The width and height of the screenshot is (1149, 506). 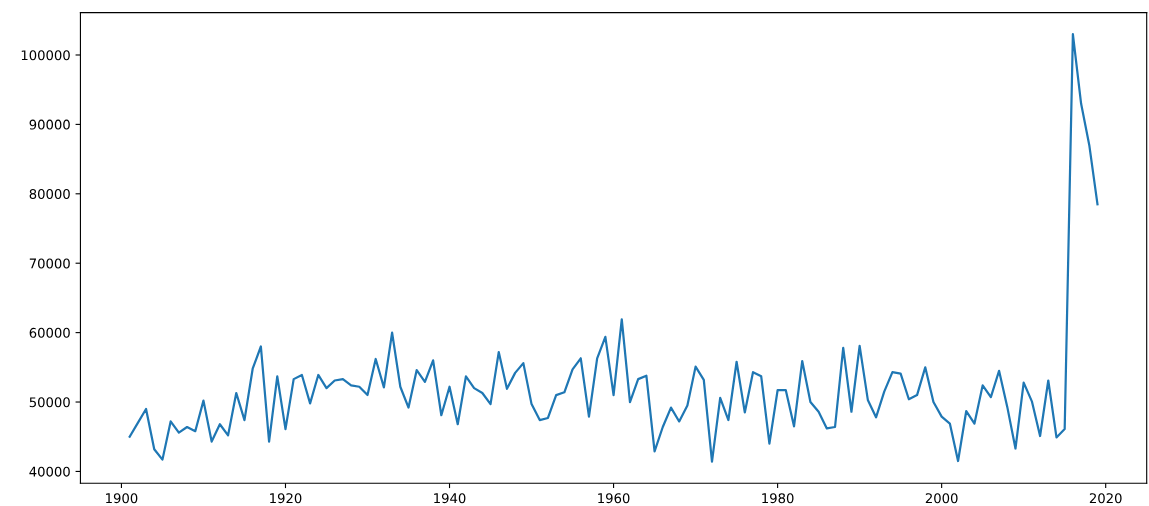 What do you see at coordinates (49, 402) in the screenshot?
I see `y-tick-label: 50000` at bounding box center [49, 402].